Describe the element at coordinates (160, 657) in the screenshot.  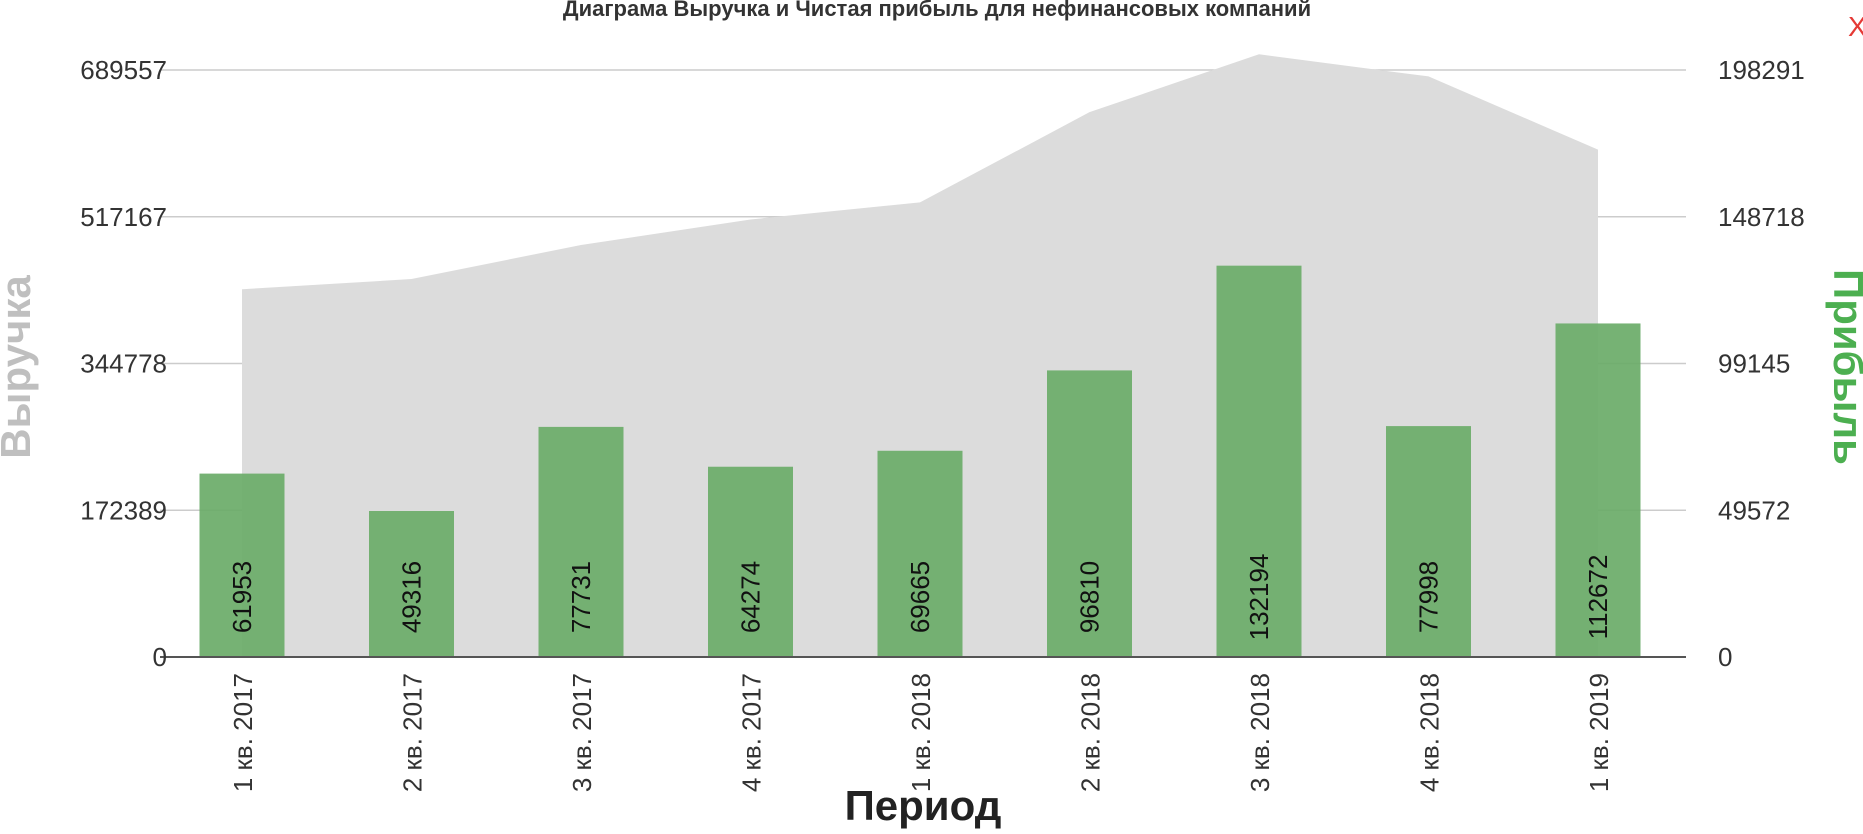
I see `y-left-tick-label: 0` at that location.